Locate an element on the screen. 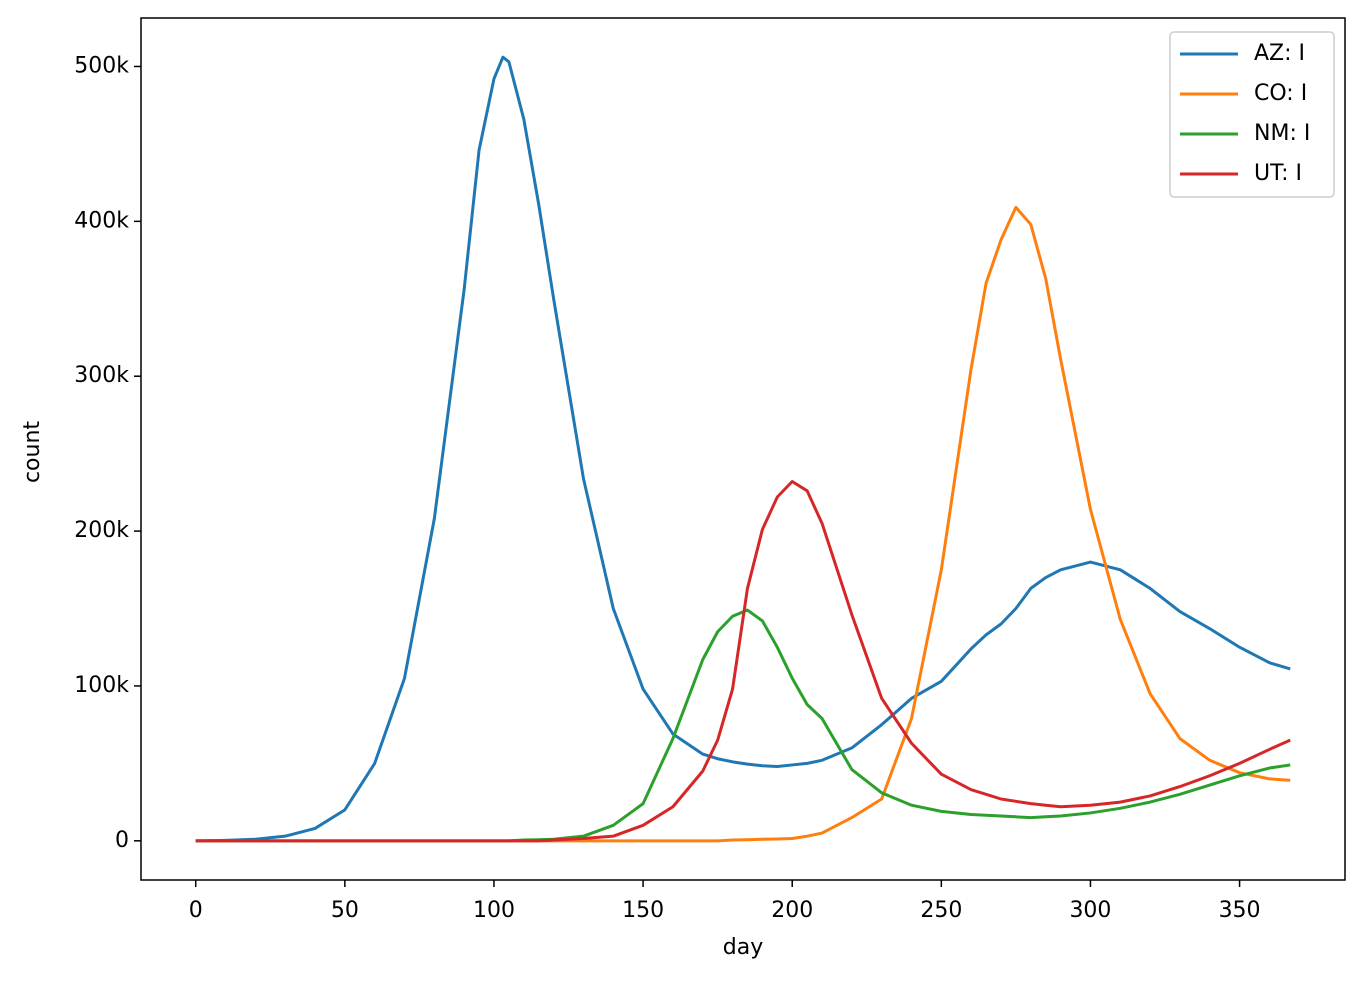 The image size is (1366, 982). x-tick-label: 300 is located at coordinates (1090, 910).